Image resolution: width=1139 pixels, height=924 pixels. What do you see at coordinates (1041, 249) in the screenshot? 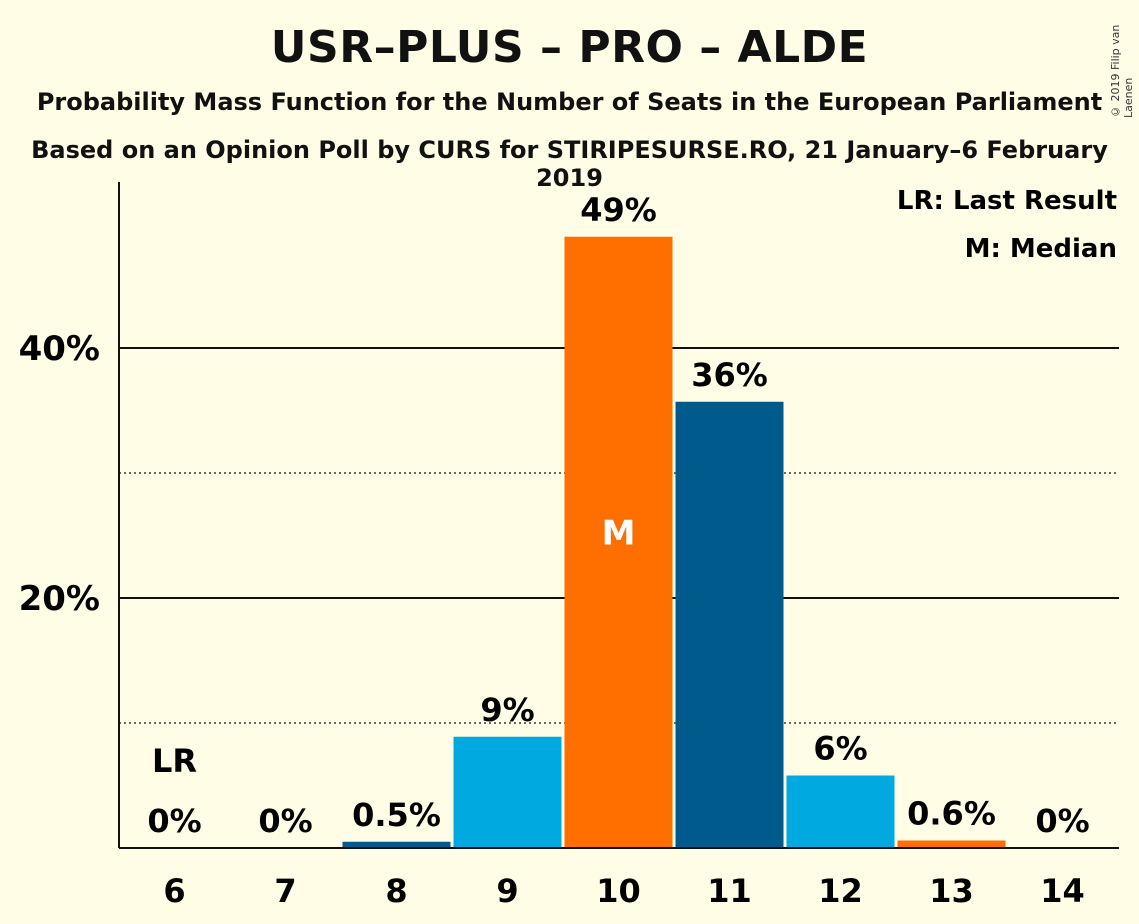
I see `legend-median: M: Median` at bounding box center [1041, 249].